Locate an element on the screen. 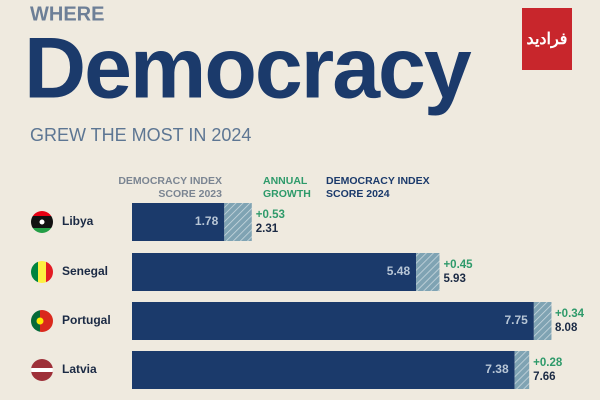 This screenshot has height=400, width=600. total-label: 8.08 is located at coordinates (566, 328).